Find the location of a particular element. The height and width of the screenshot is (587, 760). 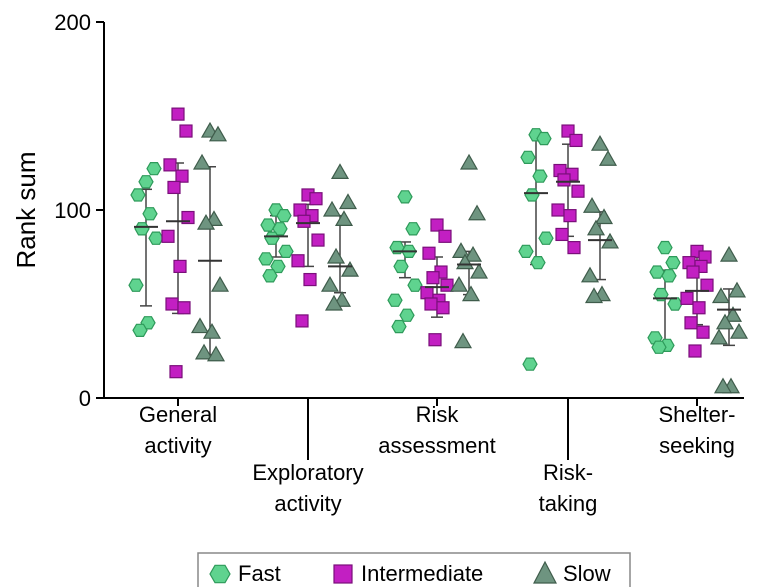

legend-label: Slow is located at coordinates (587, 573).